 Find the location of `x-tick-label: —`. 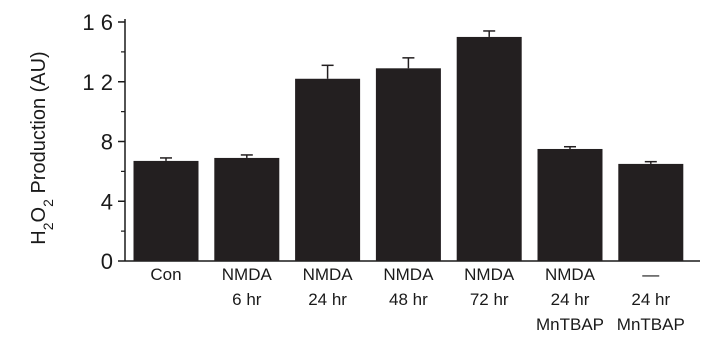

x-tick-label: — is located at coordinates (650, 274).